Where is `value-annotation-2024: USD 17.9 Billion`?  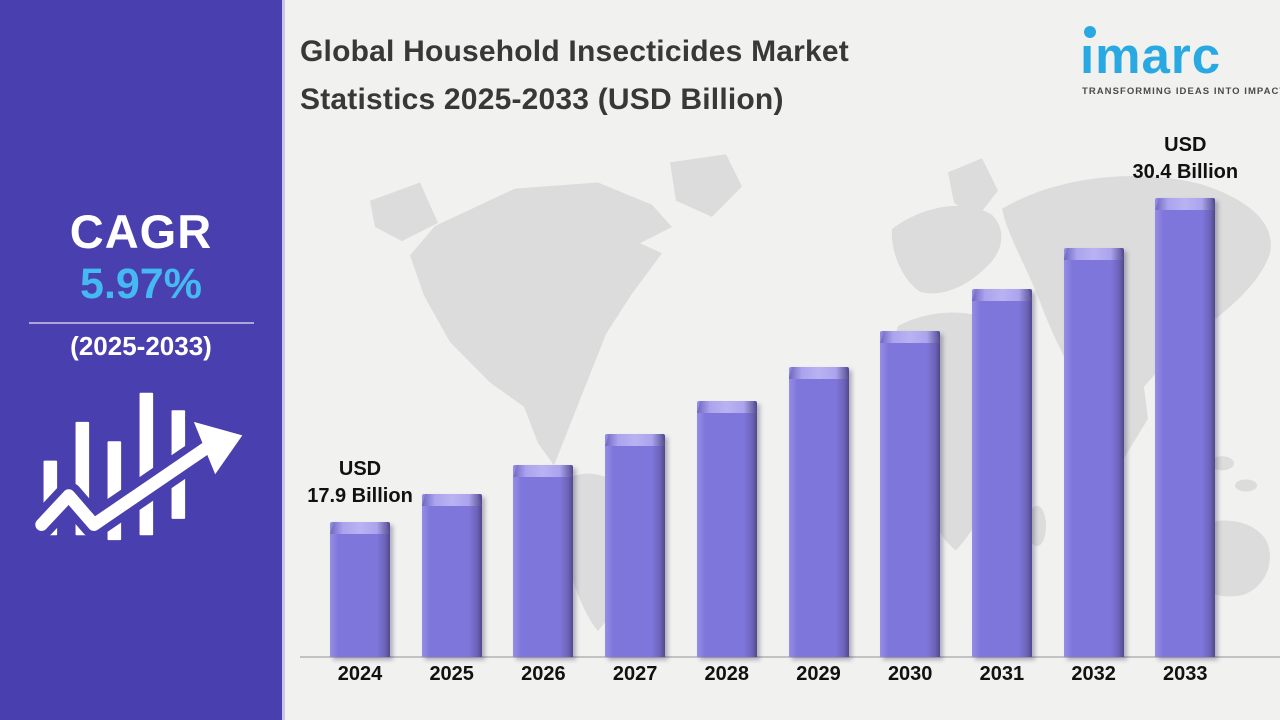
value-annotation-2024: USD 17.9 Billion is located at coordinates (360, 482).